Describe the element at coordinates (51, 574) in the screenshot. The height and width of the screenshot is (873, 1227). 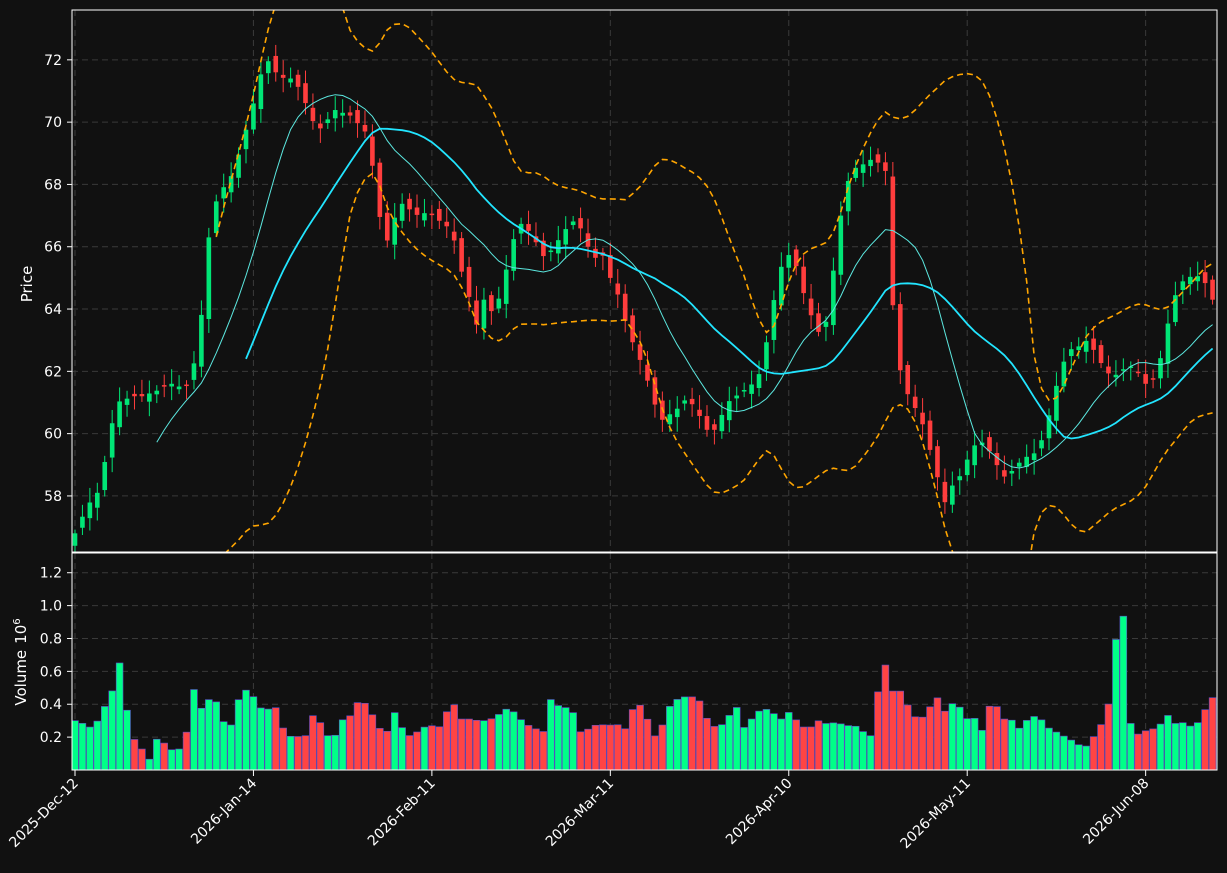
I see `volume-tick-label: 1.2` at that location.